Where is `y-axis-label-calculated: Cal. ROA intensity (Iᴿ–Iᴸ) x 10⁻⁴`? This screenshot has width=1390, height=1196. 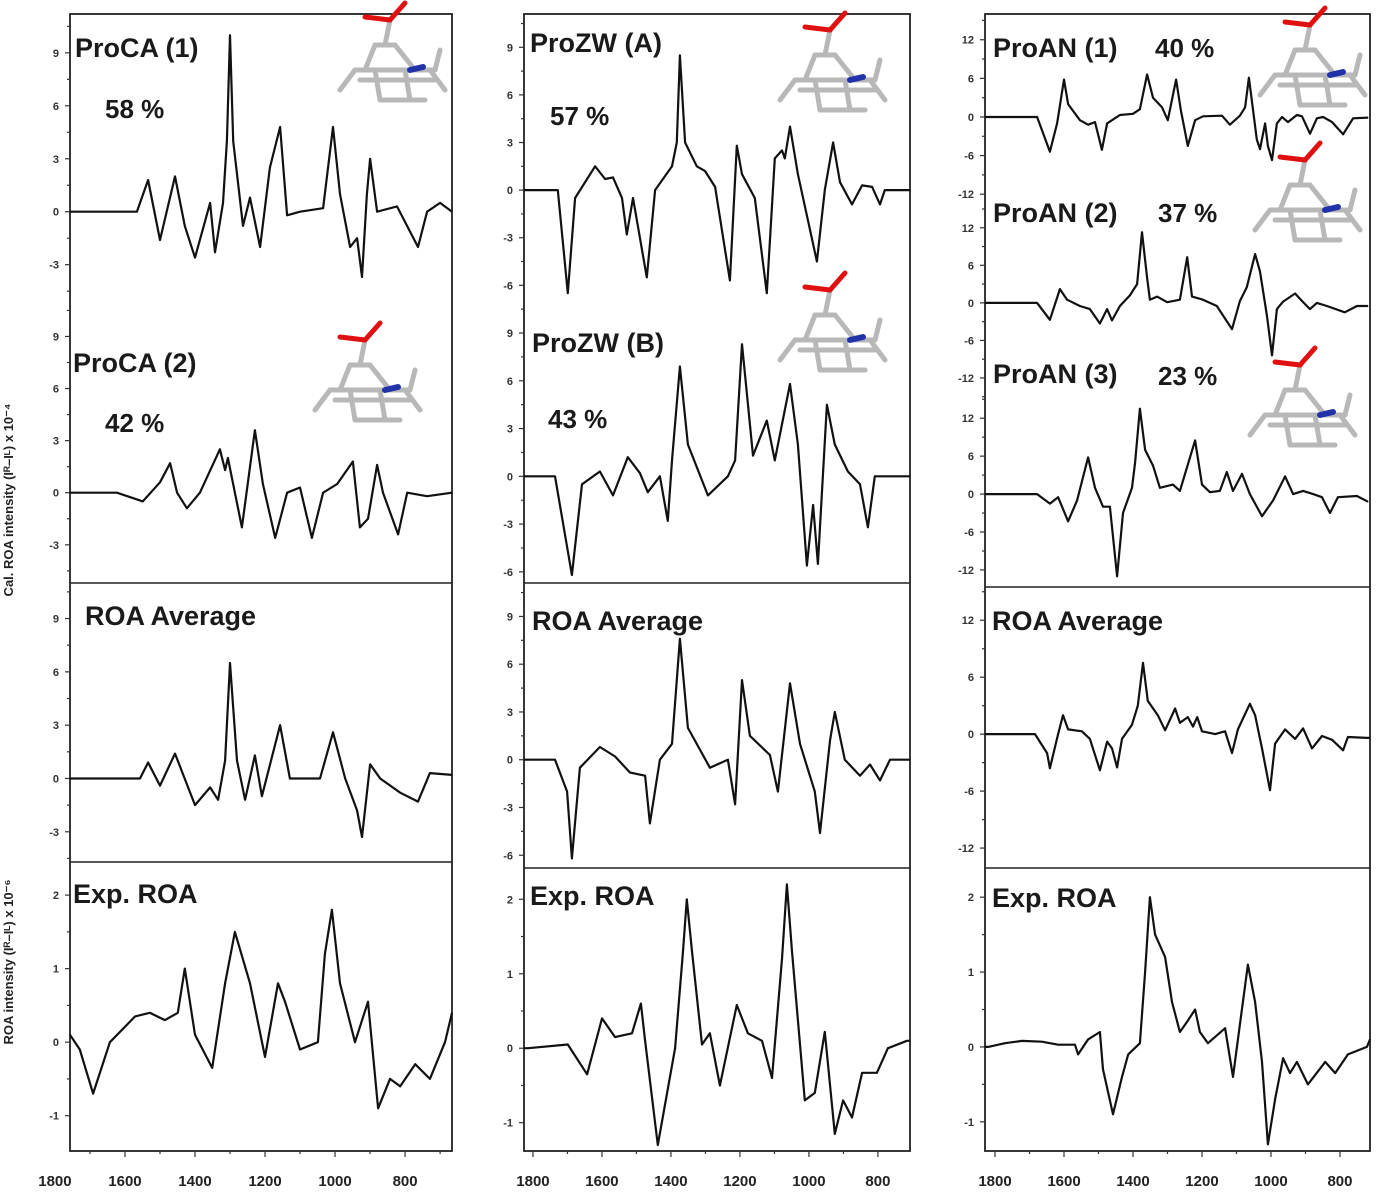
y-axis-label-calculated: Cal. ROA intensity (Iᴿ–Iᴸ) x 10⁻⁴ is located at coordinates (8, 500).